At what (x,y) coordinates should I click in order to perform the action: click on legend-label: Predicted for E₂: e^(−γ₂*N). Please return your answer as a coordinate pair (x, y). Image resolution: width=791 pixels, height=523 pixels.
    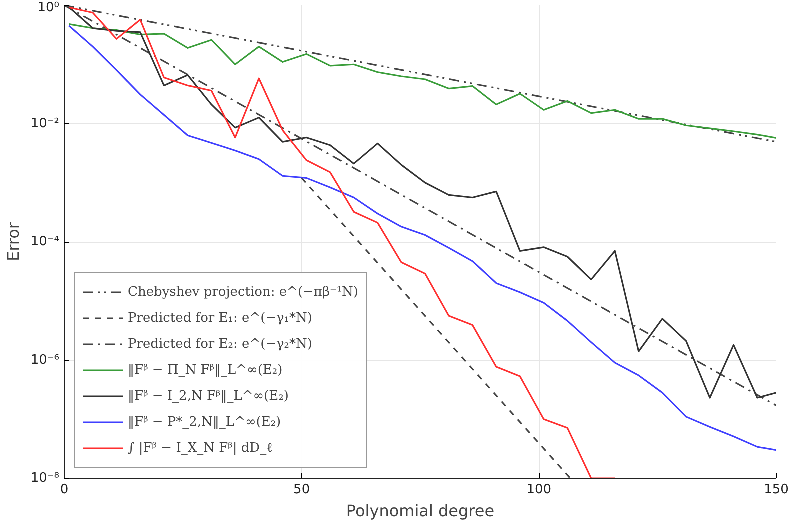
    Looking at the image, I should click on (220, 345).